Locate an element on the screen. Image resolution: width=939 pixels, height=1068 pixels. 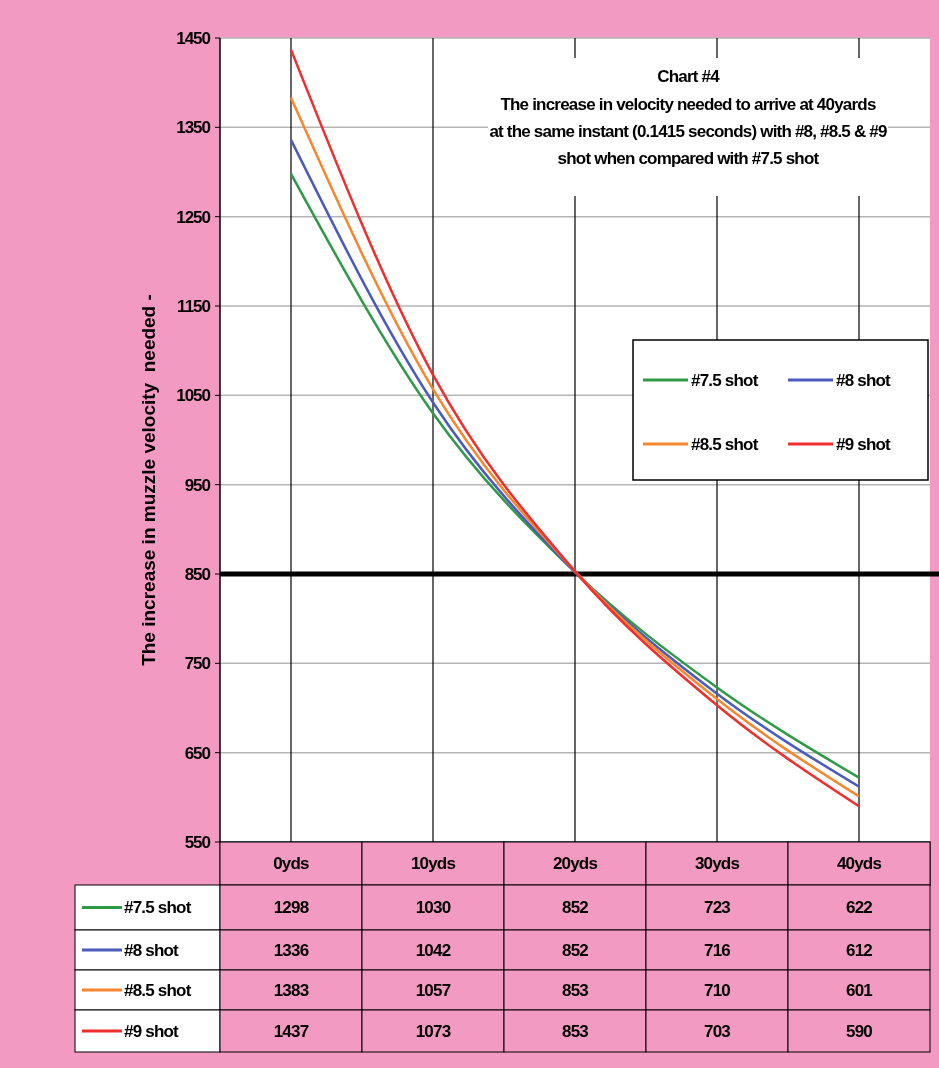
data-label: 601 is located at coordinates (859, 990).